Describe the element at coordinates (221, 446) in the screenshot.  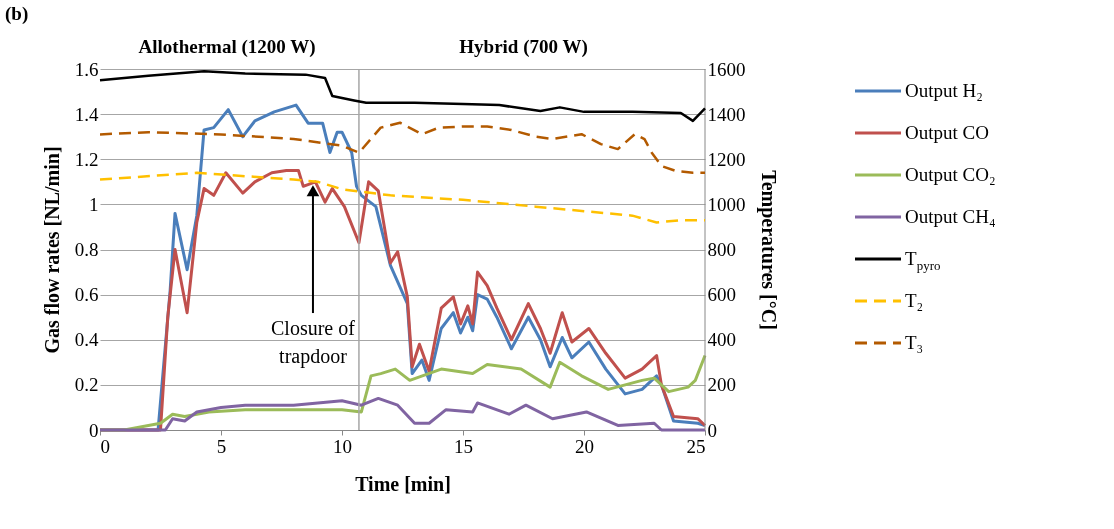
I see `x-tick-label: 5` at that location.